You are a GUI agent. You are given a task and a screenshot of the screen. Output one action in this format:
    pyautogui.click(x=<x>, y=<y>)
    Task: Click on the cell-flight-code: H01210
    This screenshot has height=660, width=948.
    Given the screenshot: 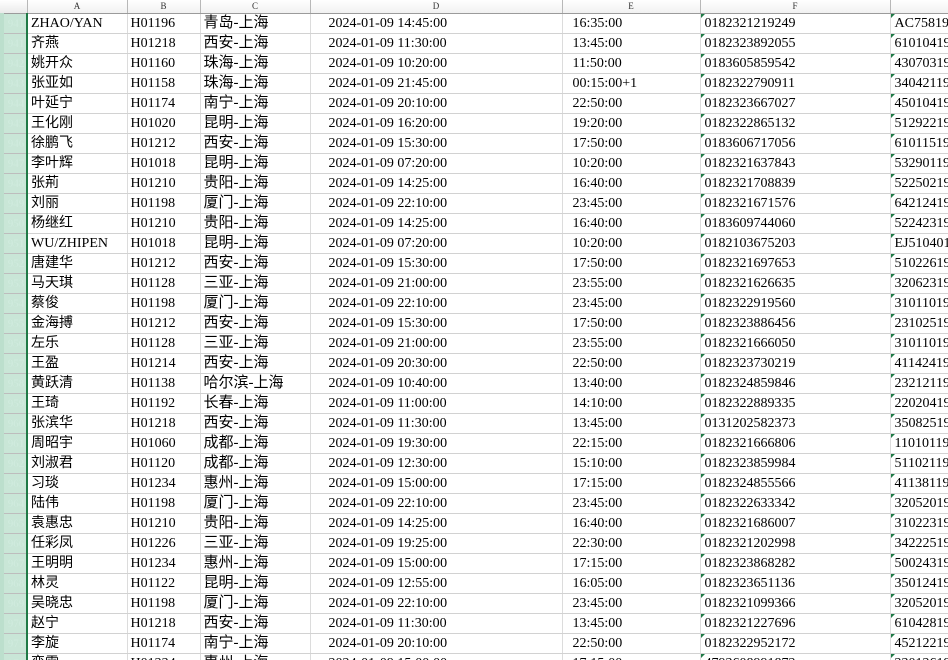 What is the action you would take?
    pyautogui.click(x=164, y=183)
    